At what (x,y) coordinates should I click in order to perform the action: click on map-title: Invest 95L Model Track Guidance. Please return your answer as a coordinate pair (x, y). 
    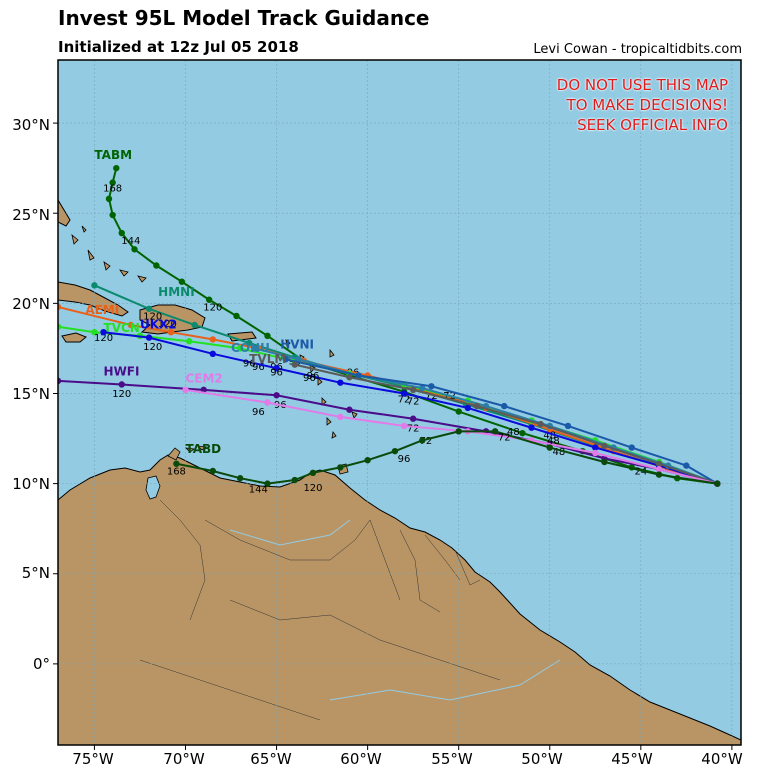
    Looking at the image, I should click on (244, 18).